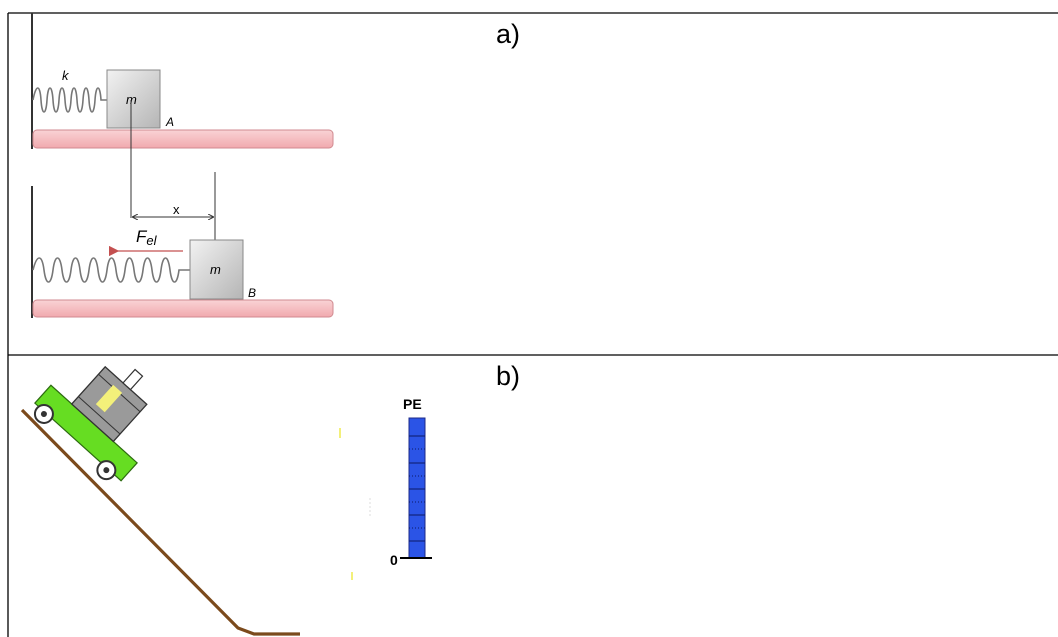  Describe the element at coordinates (109, 398) in the screenshot. I see `cargo-highlight` at that location.